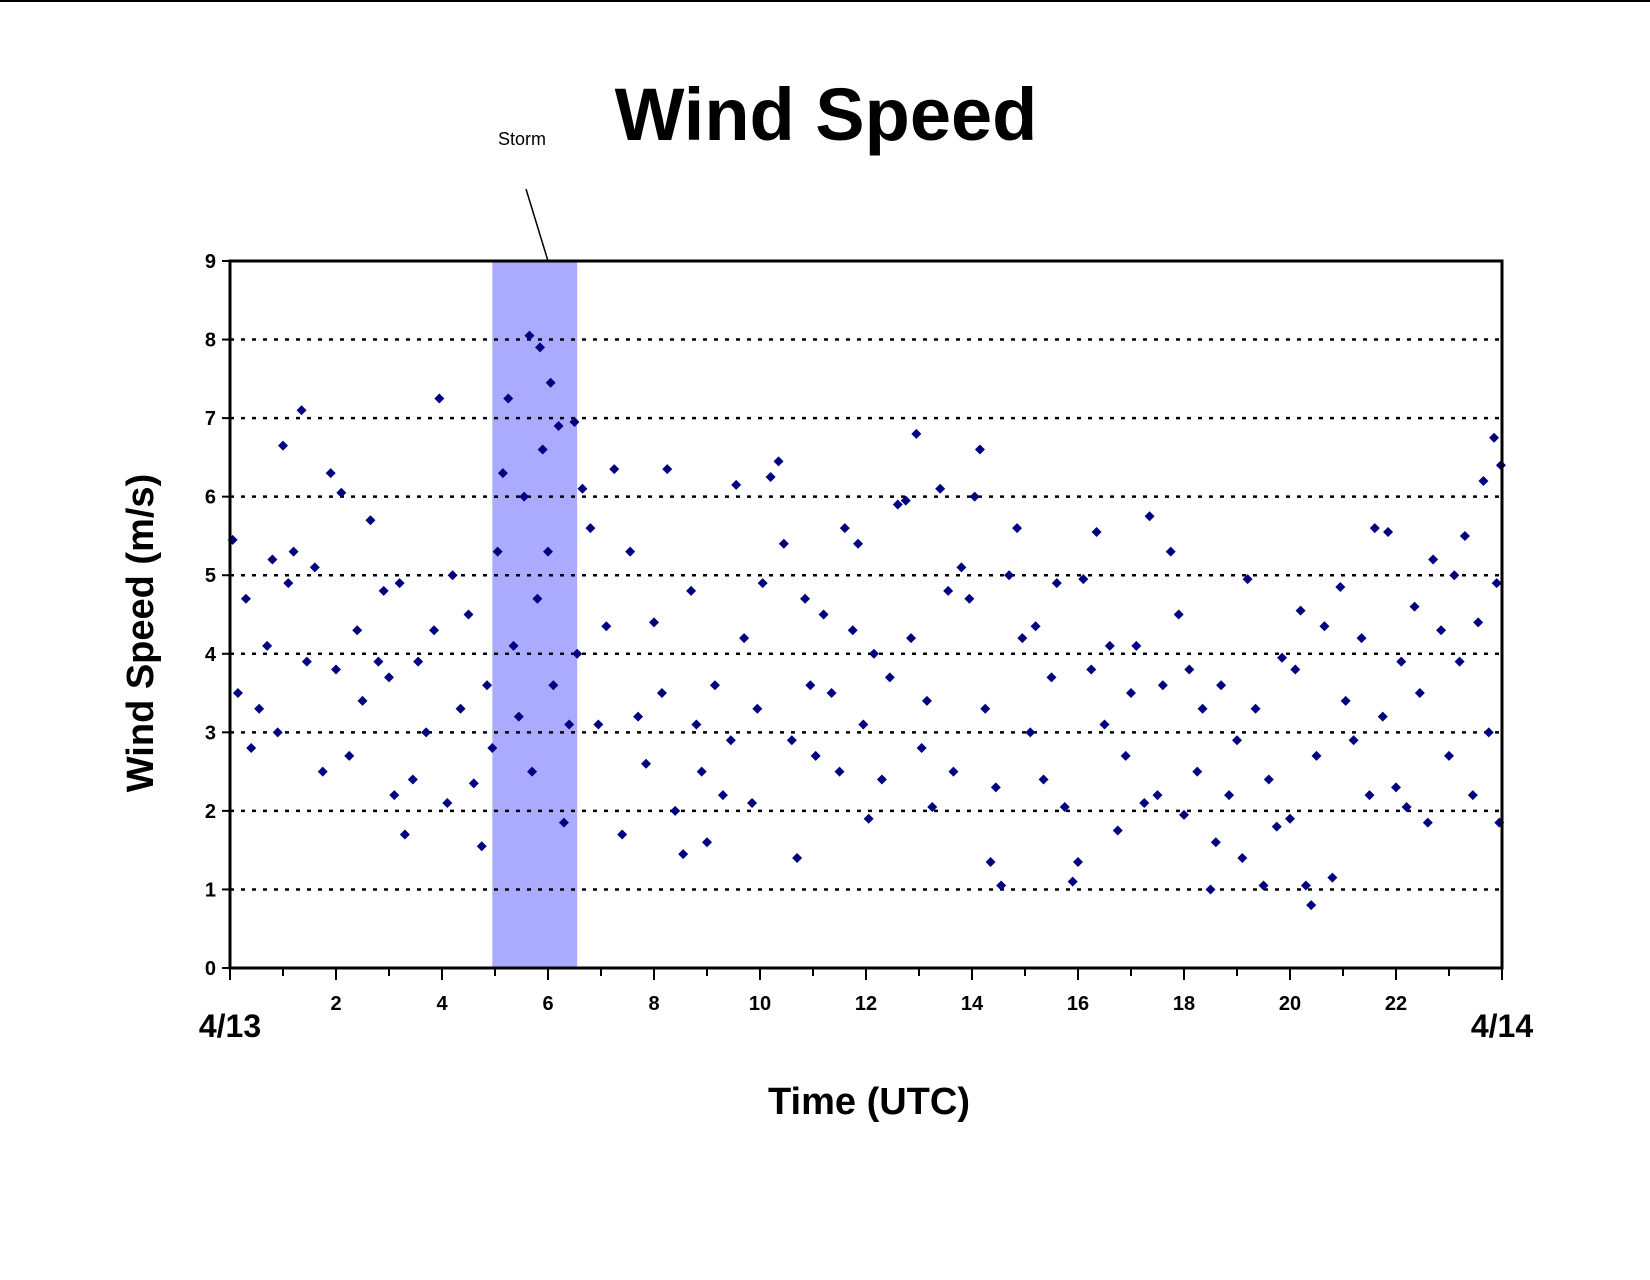  Describe the element at coordinates (210, 969) in the screenshot. I see `y-tick-label: 0` at that location.